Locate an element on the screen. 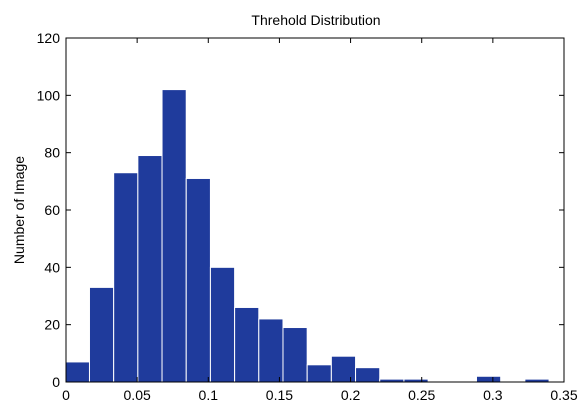  x-tick-label: 0.15 is located at coordinates (279, 395).